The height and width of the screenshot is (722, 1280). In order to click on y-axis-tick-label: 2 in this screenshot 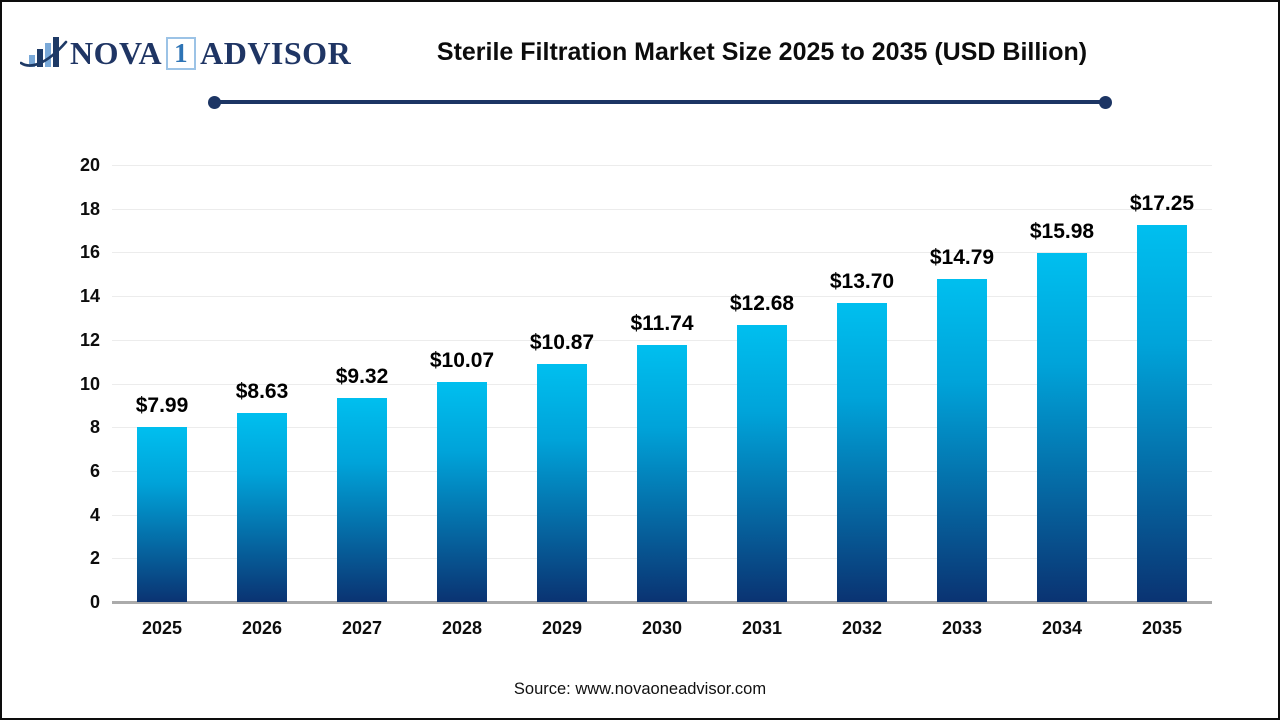, I will do `click(94, 558)`.